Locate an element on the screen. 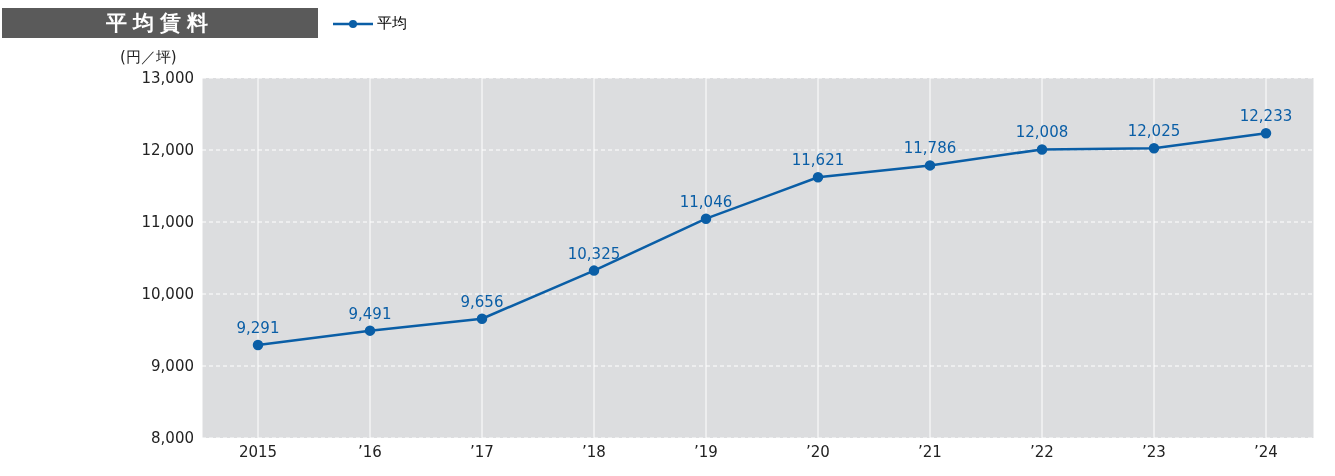  y-tick-label: 10,000 is located at coordinates (167, 294).